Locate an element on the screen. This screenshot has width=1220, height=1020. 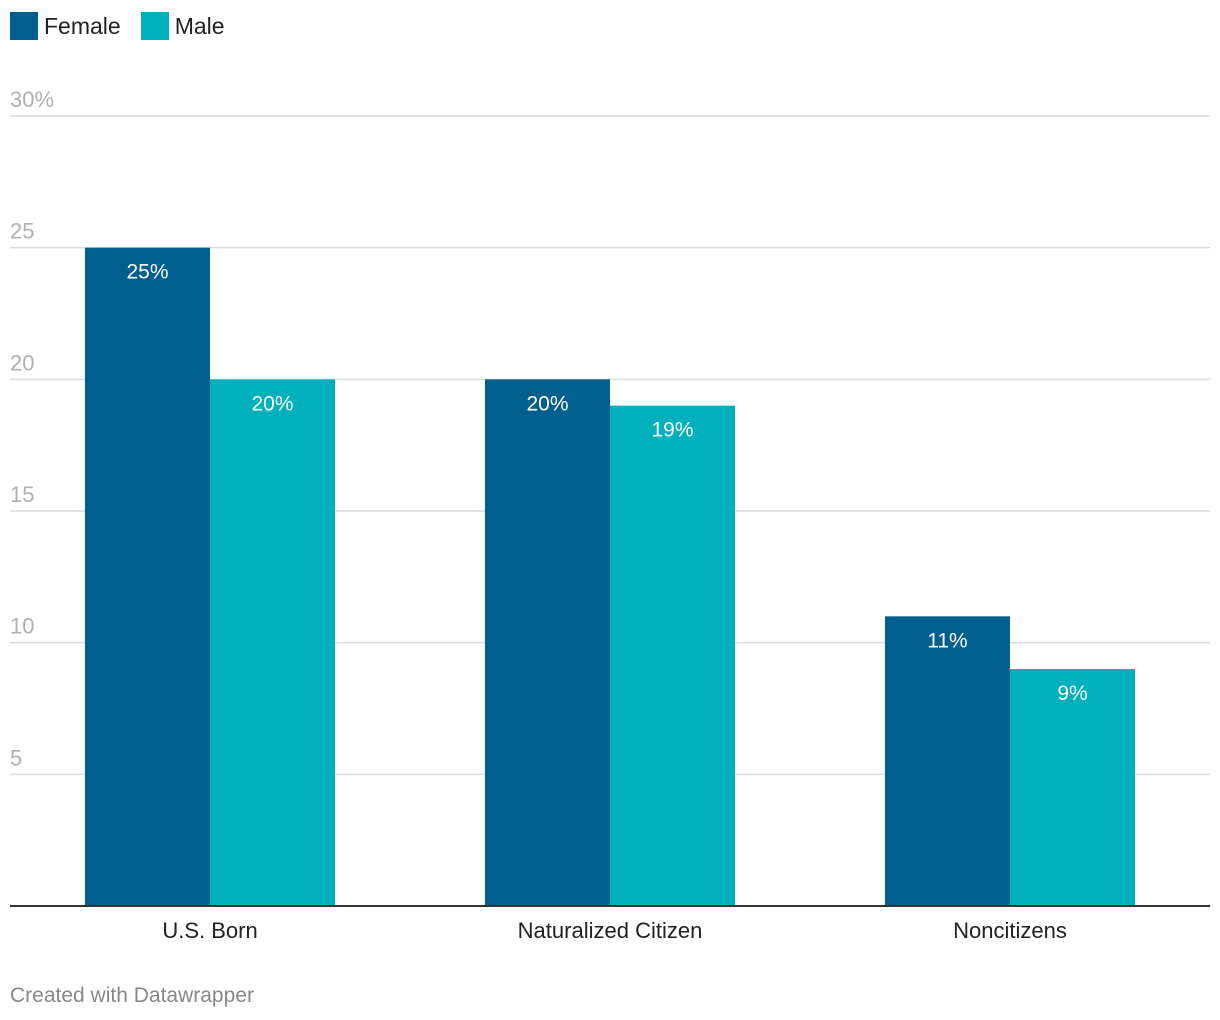
legend-label-male: Male is located at coordinates (199, 25).